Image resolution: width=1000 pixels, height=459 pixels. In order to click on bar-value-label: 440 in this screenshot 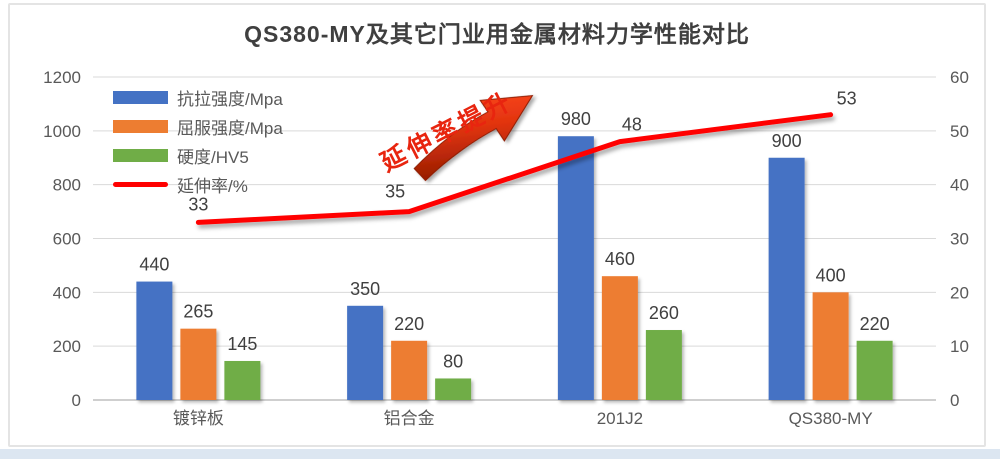, I will do `click(154, 265)`.